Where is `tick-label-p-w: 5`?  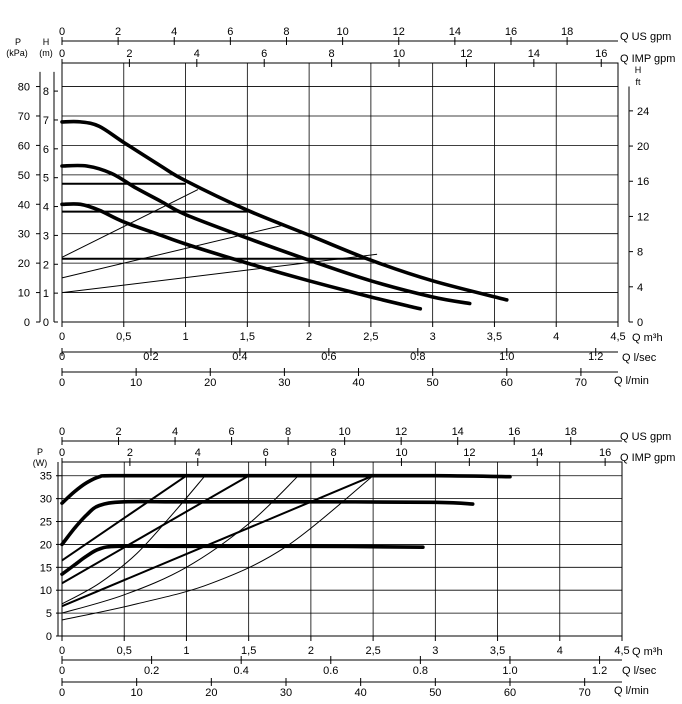
tick-label-p-w: 5 is located at coordinates (49, 614).